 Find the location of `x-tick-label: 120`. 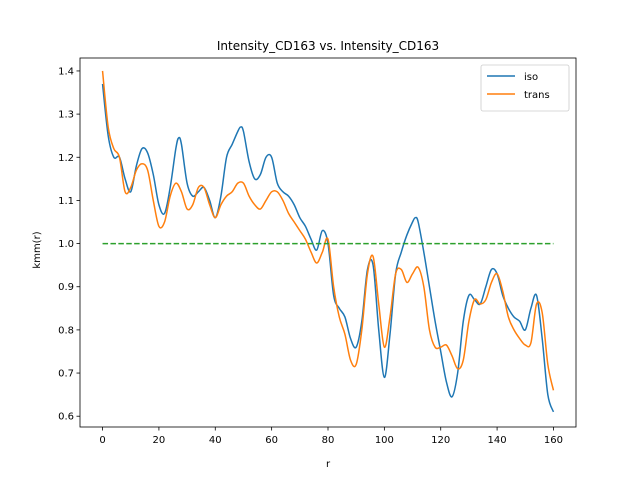

x-tick-label: 120 is located at coordinates (440, 440).